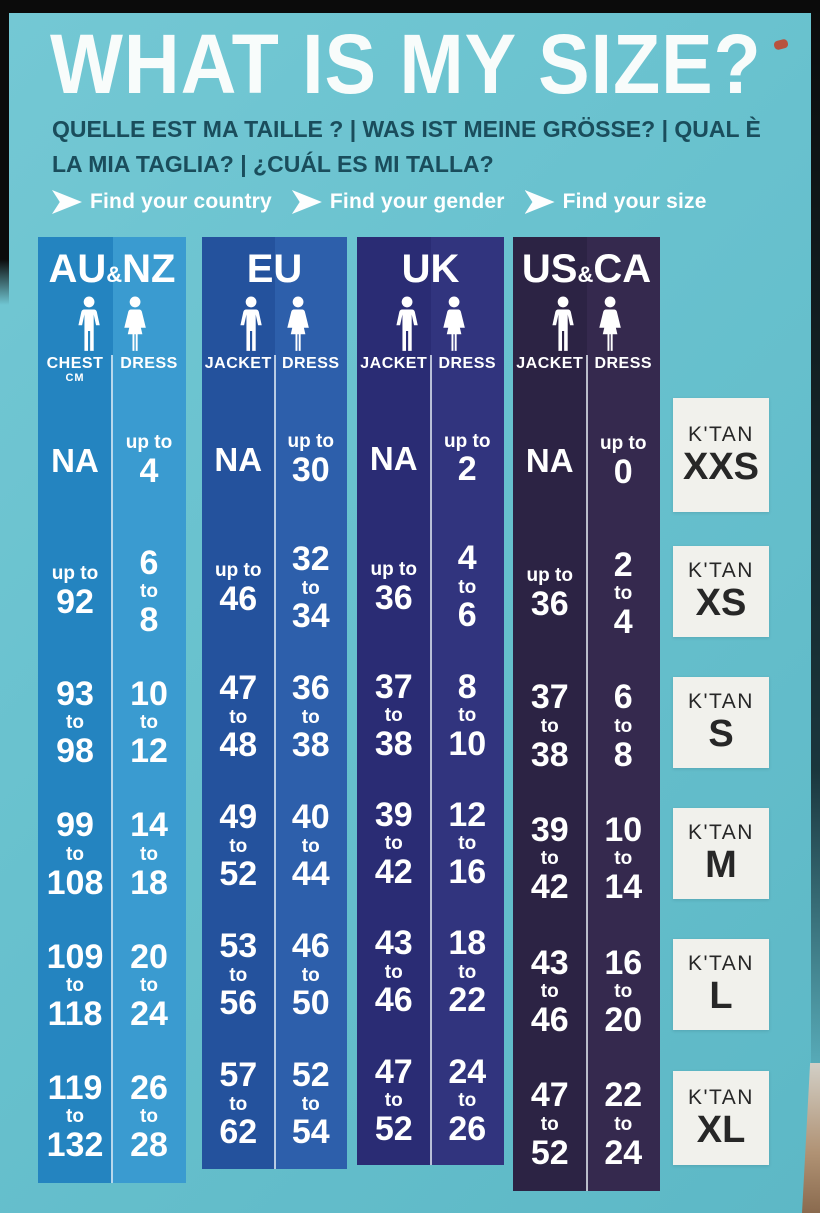 This screenshot has width=820, height=1213. Describe the element at coordinates (4, 152) in the screenshot. I see `photo-edge-left` at that location.